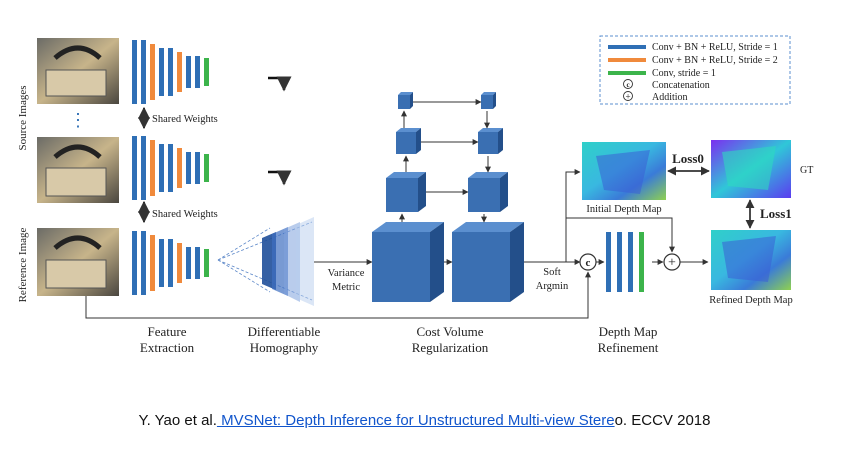 The height and width of the screenshot is (457, 849). Describe the element at coordinates (681, 85) in the screenshot. I see `legend-label-concat: Concatenation` at that location.